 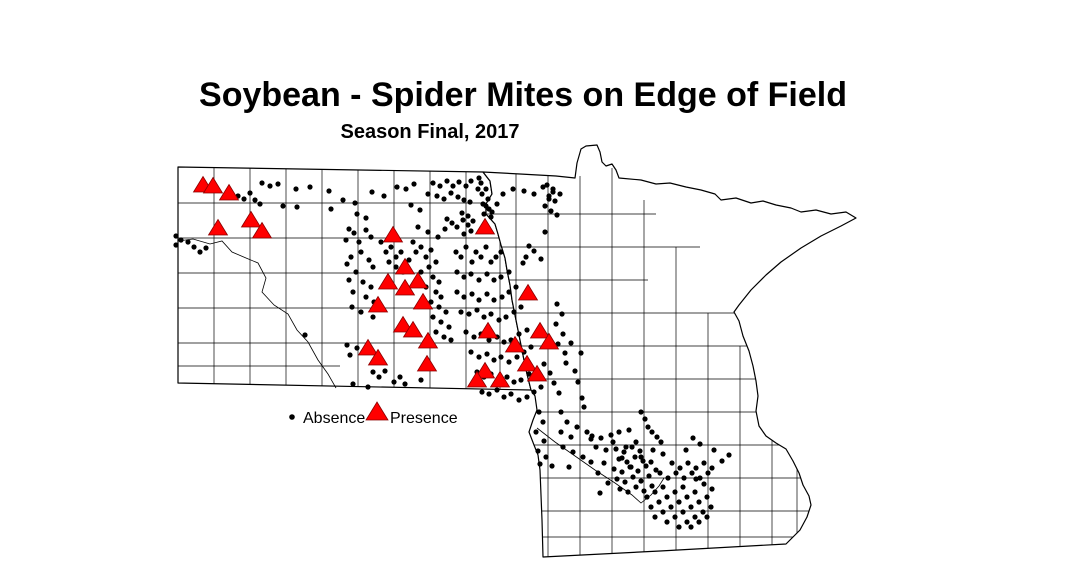 What do you see at coordinates (377, 411) in the screenshot?
I see `presence-triangle-icon` at bounding box center [377, 411].